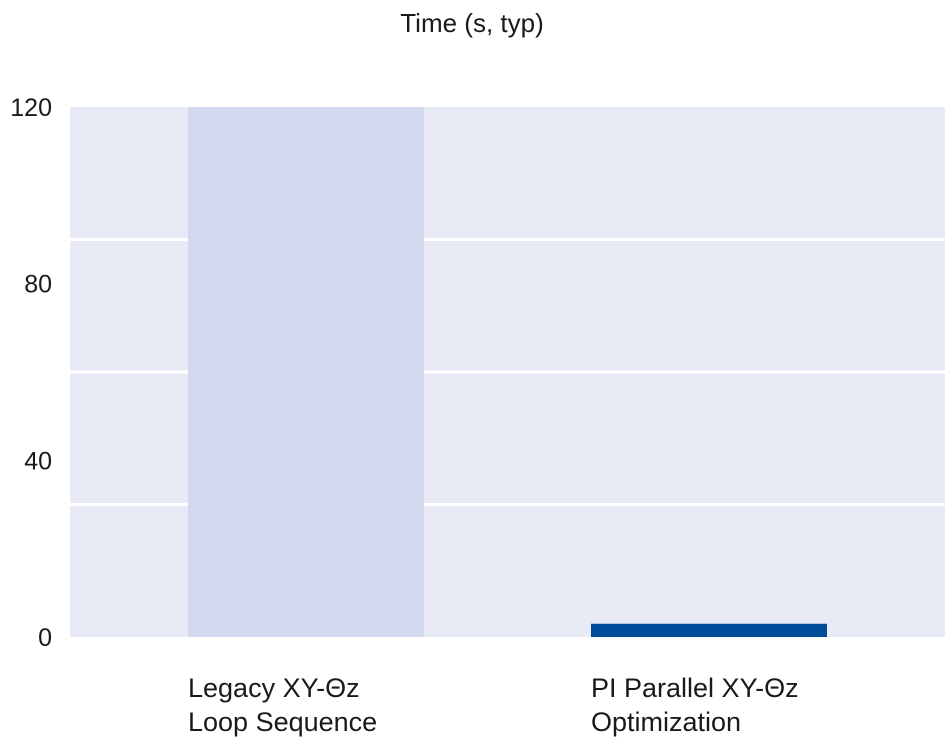 This screenshot has width=945, height=746. Describe the element at coordinates (282, 705) in the screenshot. I see `x-category-label: Legacy XY-Θz Loop Sequence` at that location.